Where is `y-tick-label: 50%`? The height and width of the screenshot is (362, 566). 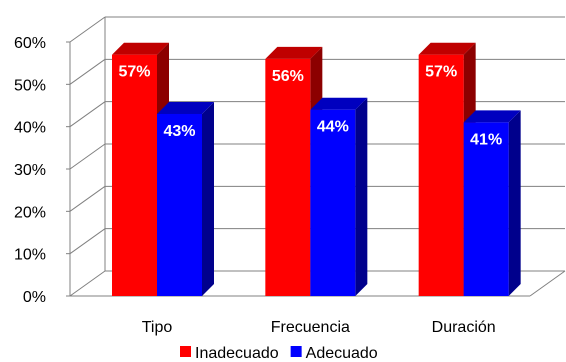
y-tick-label: 50% is located at coordinates (30, 85).